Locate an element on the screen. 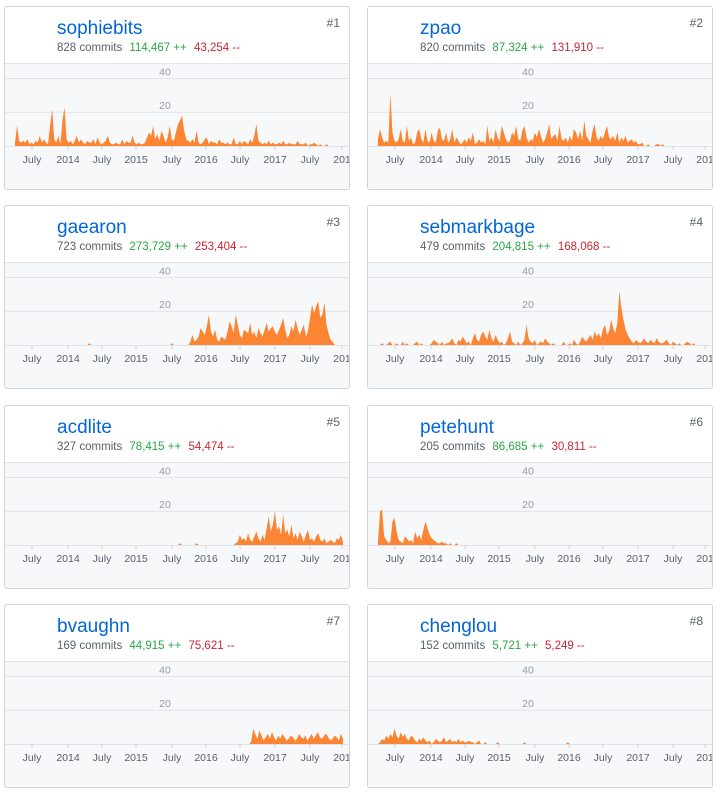  commit-count: 723 is located at coordinates (67, 247).